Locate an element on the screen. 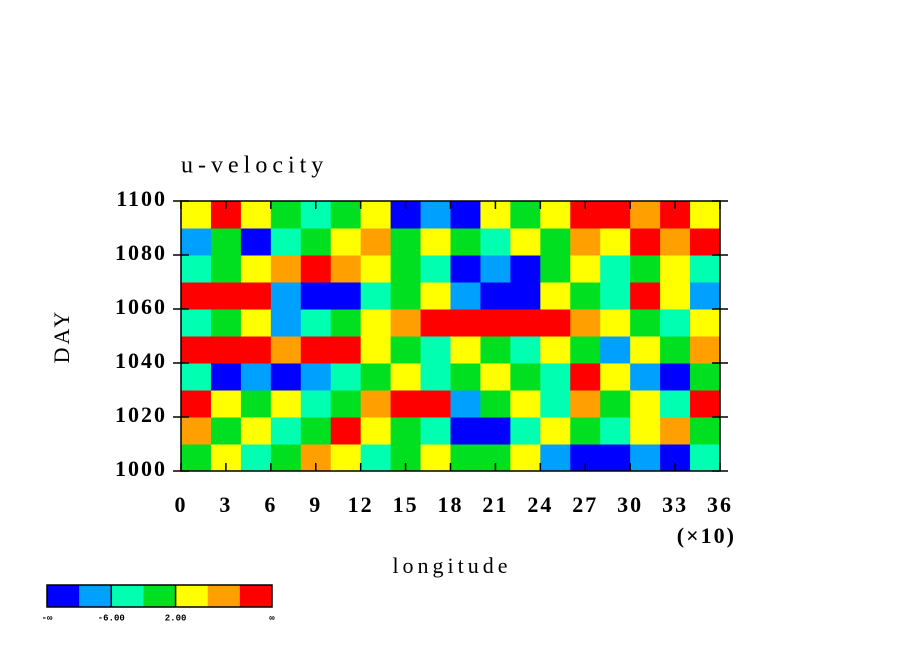 This screenshot has height=654, width=904. y-tick-label: 1040 is located at coordinates (141, 360).